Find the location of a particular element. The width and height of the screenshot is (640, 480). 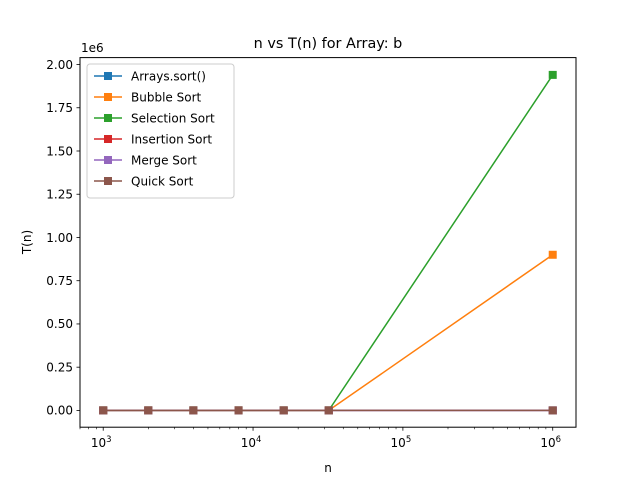

legend-label-3: Insertion Sort is located at coordinates (171, 140).